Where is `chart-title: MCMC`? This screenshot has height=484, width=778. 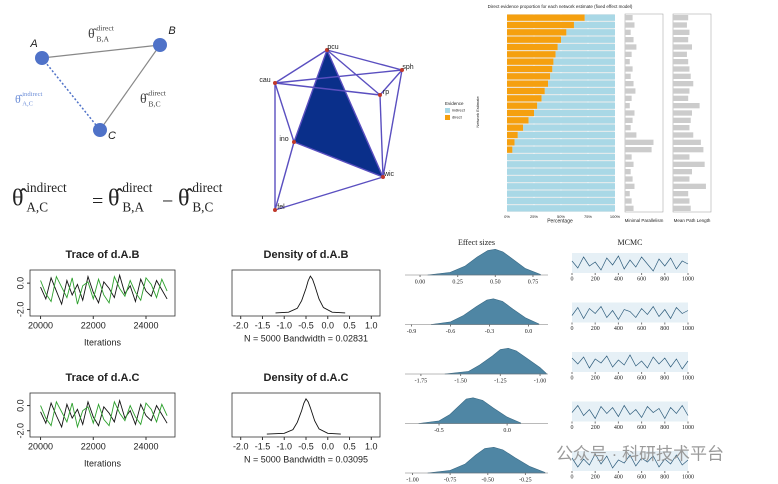 chart-title: MCMC is located at coordinates (630, 242).